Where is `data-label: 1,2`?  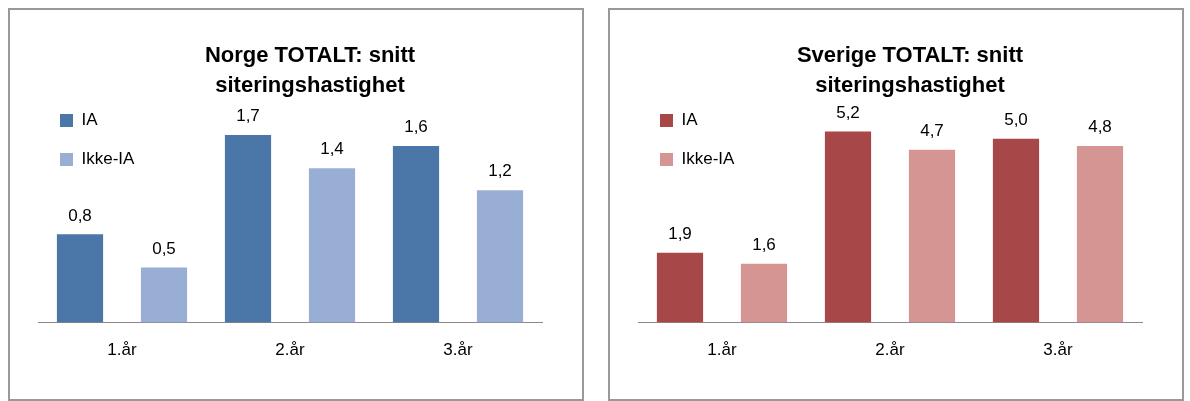 data-label: 1,2 is located at coordinates (500, 171).